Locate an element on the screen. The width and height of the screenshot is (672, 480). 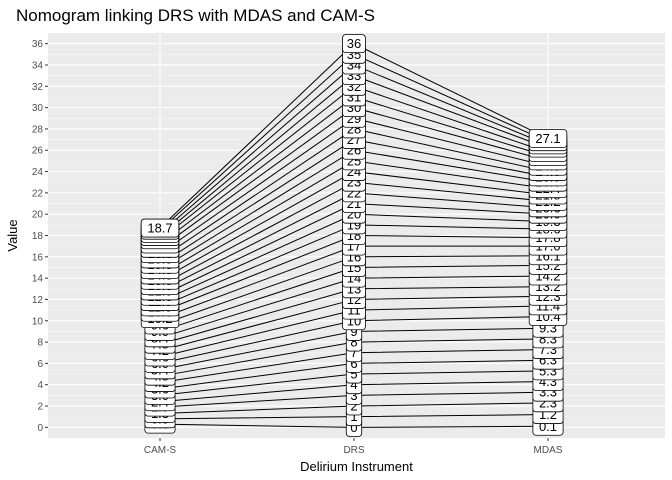
y-tick-label: 28 is located at coordinates (38, 129).